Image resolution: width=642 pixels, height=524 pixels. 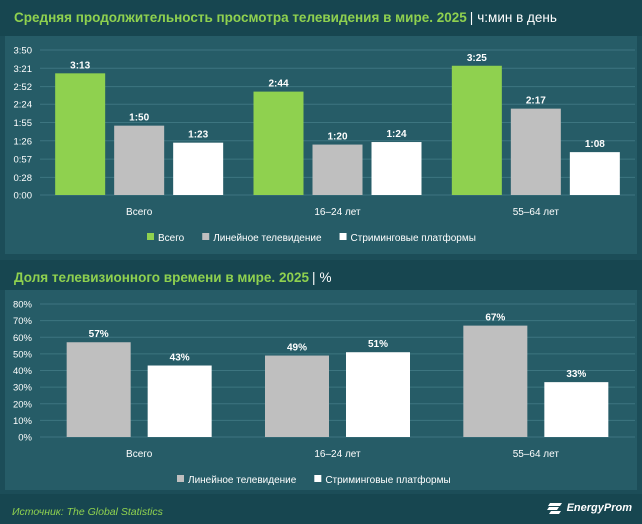 I want to click on y-tick-label: 70%, so click(x=23, y=321).